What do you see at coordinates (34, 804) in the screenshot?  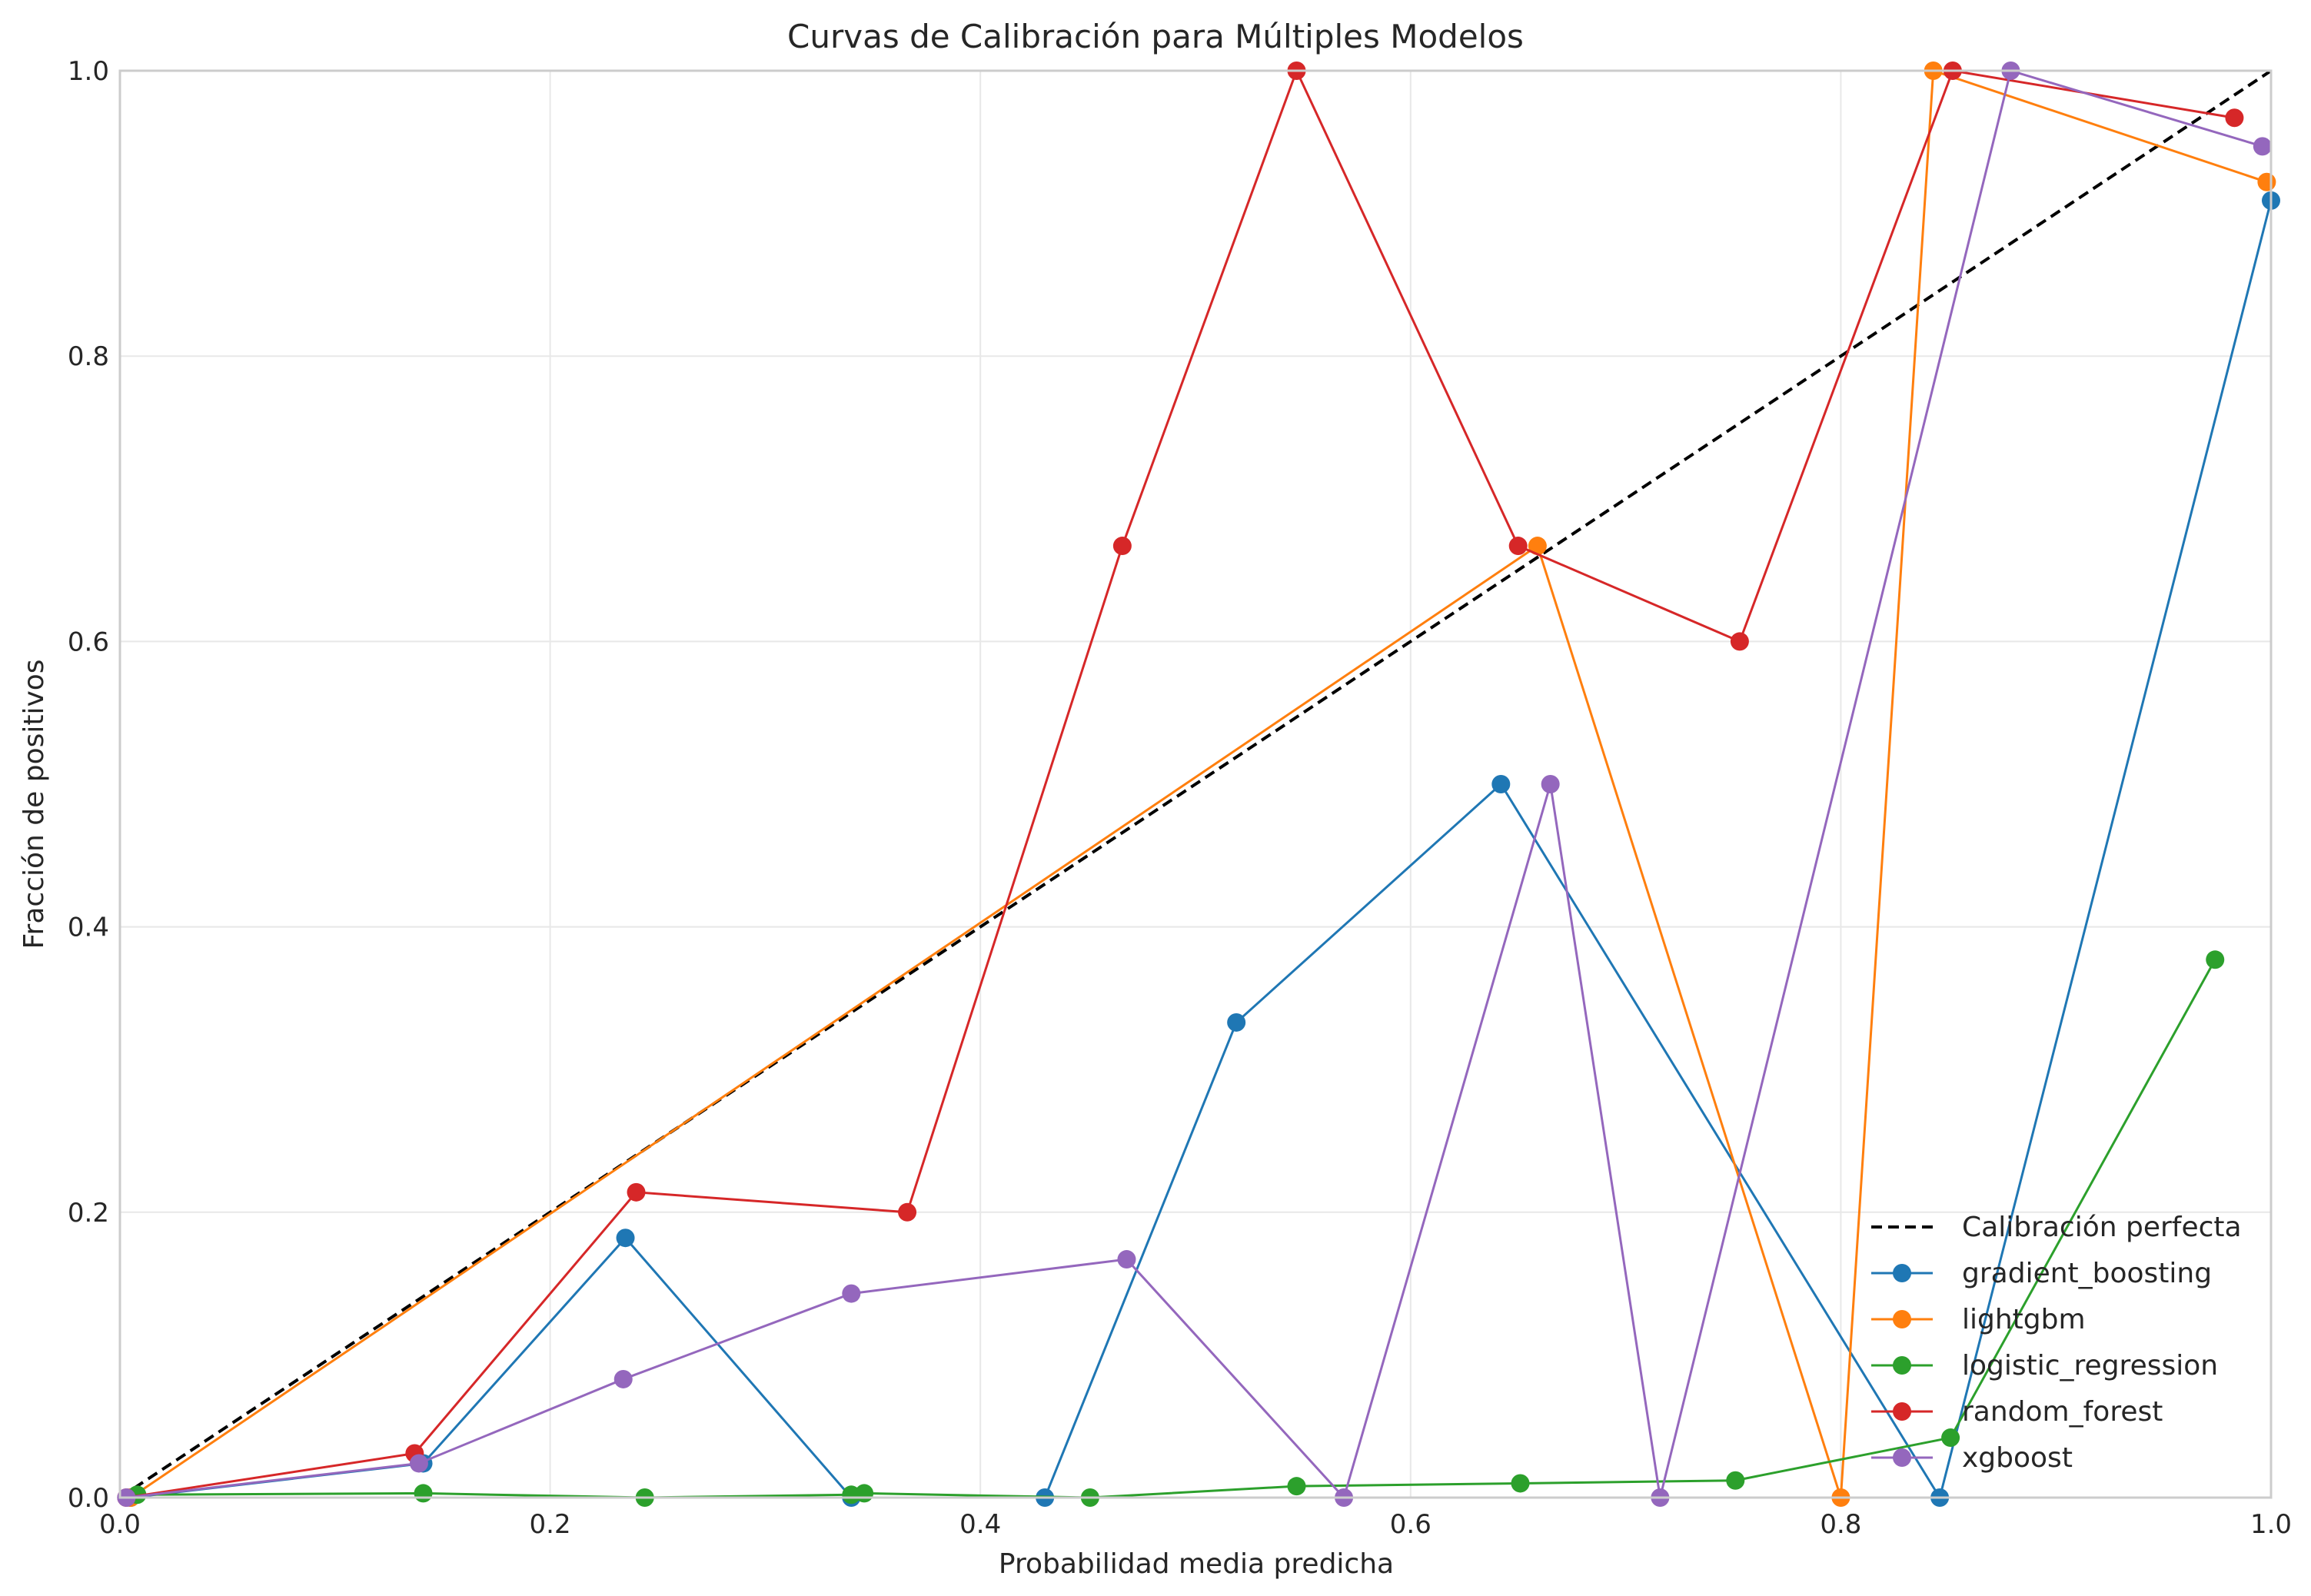 I see `y-axis-label: Fracción de positivos` at bounding box center [34, 804].